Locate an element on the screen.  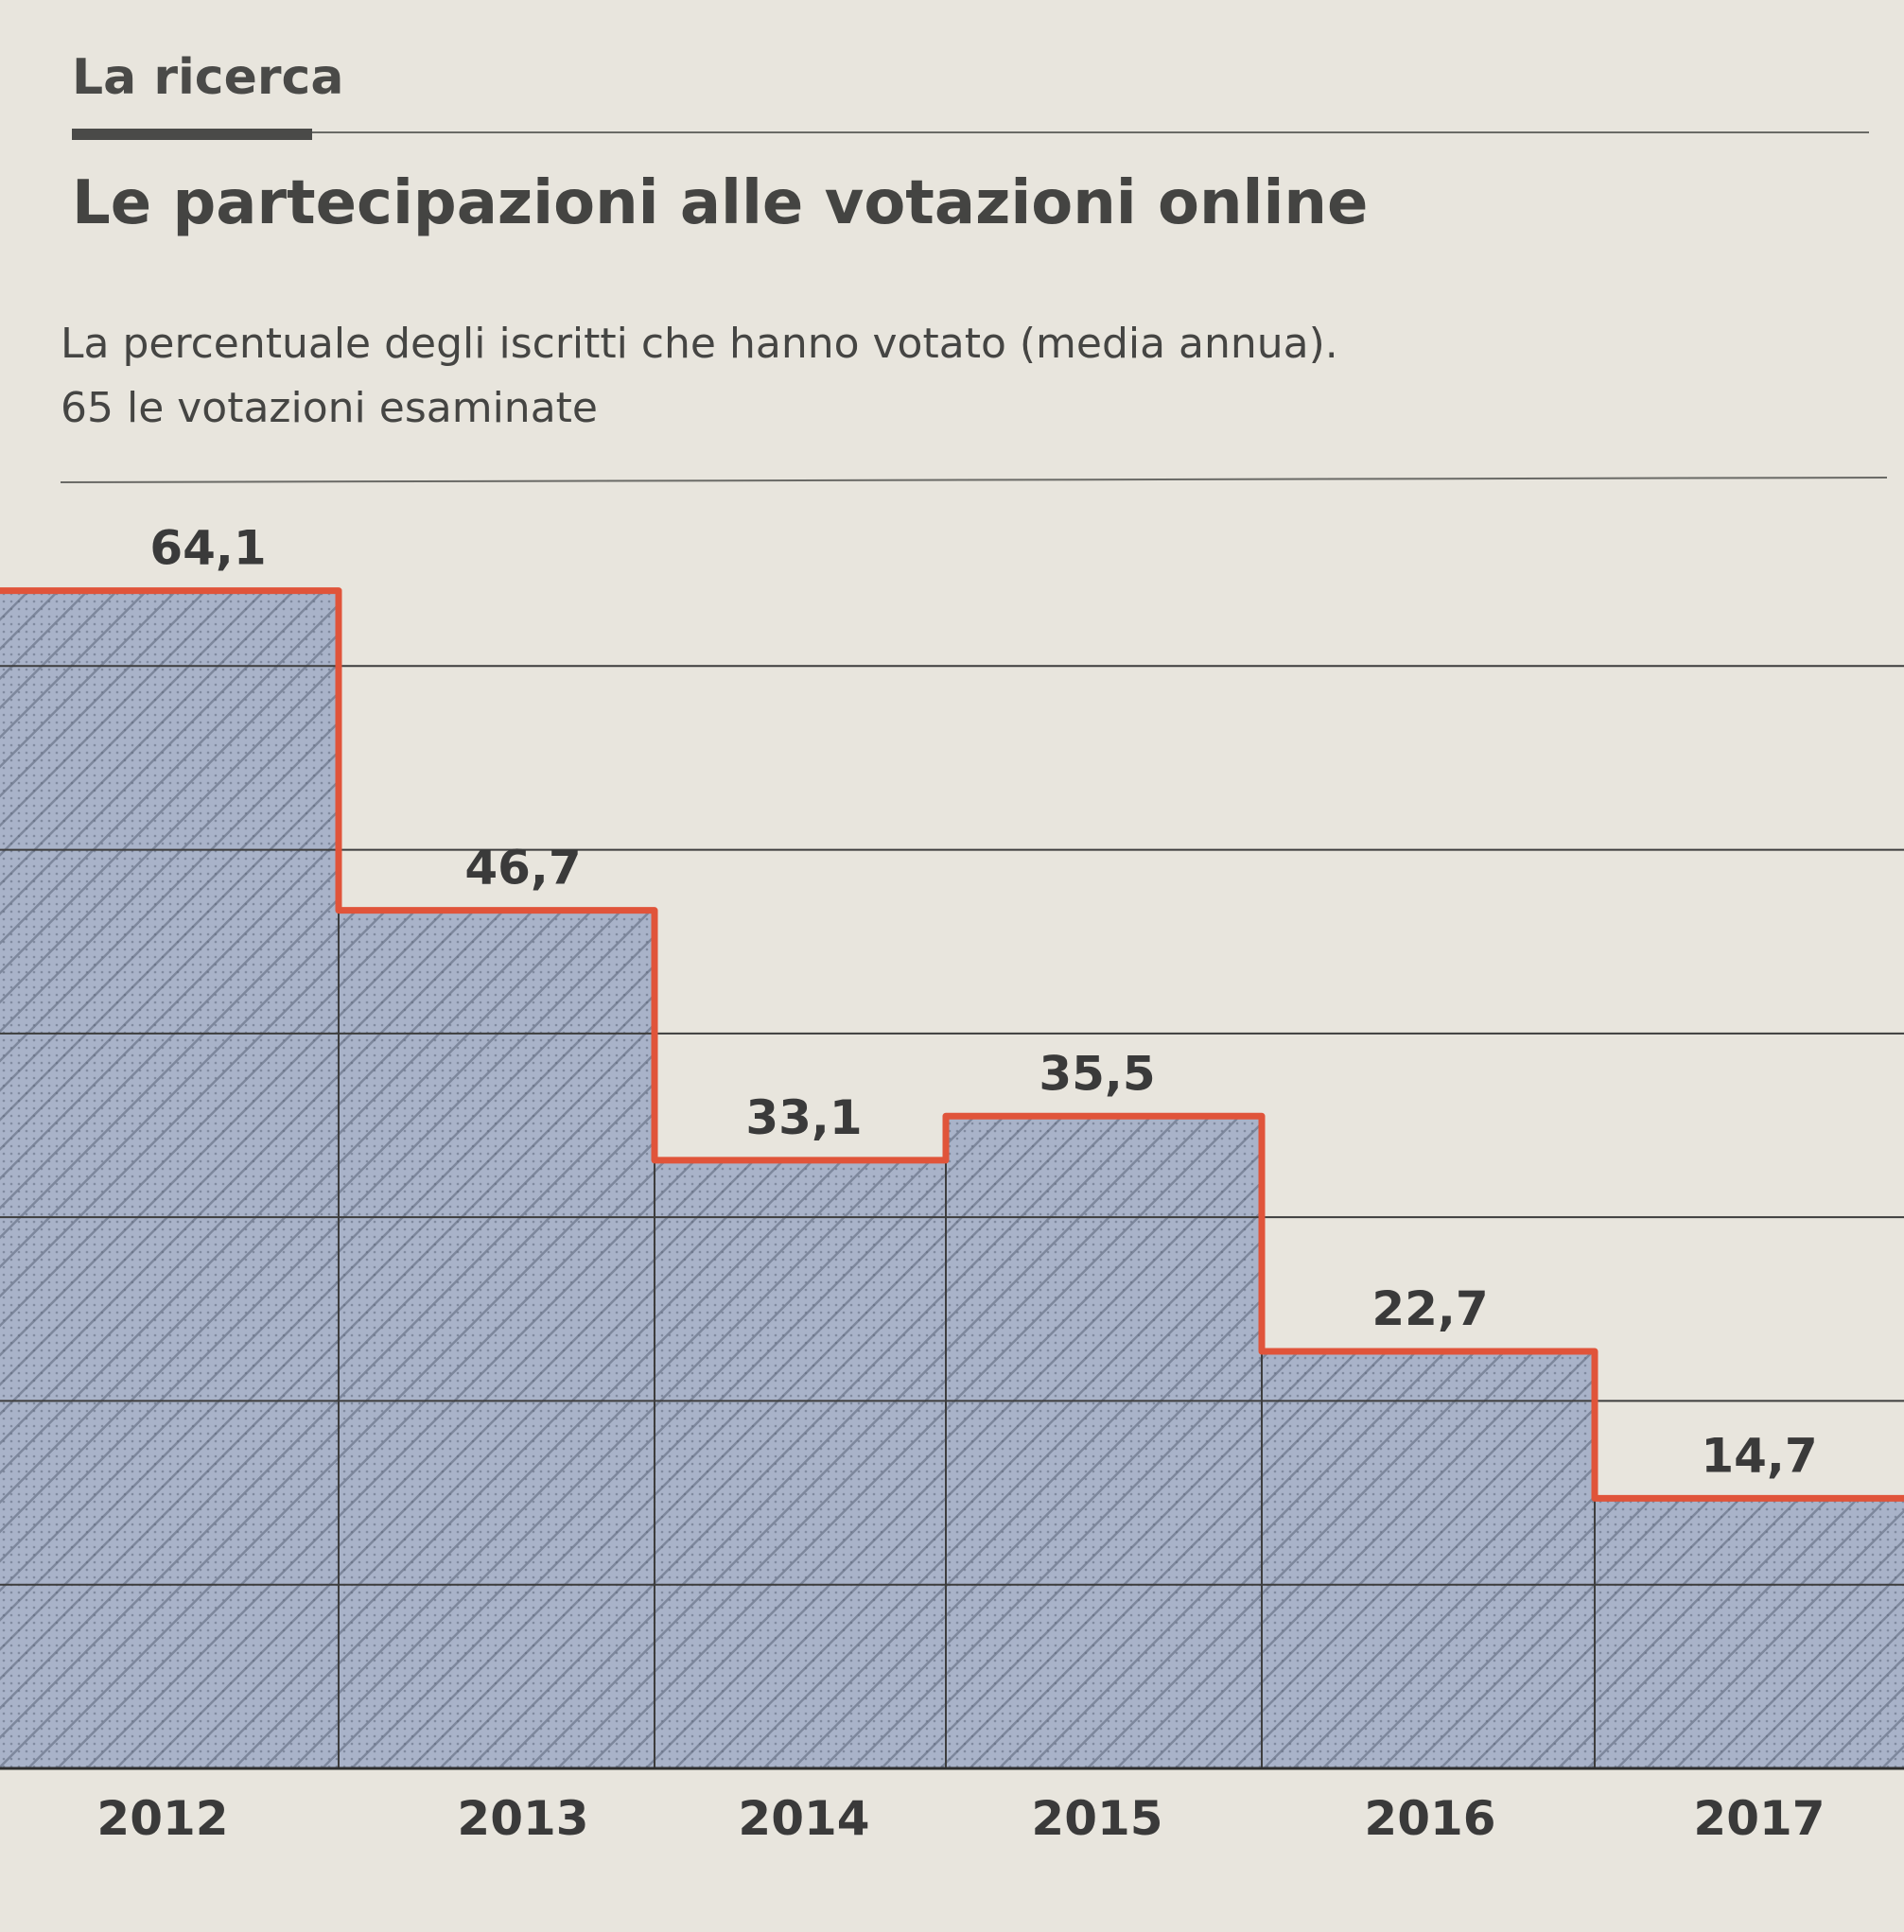
area-texture-2017 is located at coordinates (1750, 1633).